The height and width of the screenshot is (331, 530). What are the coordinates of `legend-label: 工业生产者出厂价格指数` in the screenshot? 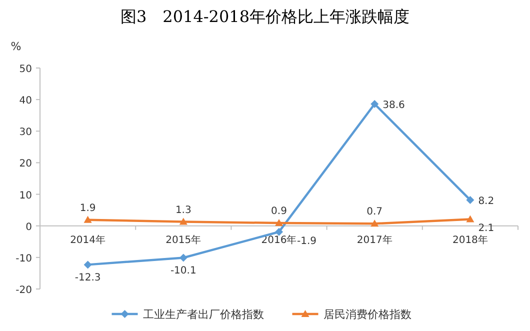 It's located at (203, 314).